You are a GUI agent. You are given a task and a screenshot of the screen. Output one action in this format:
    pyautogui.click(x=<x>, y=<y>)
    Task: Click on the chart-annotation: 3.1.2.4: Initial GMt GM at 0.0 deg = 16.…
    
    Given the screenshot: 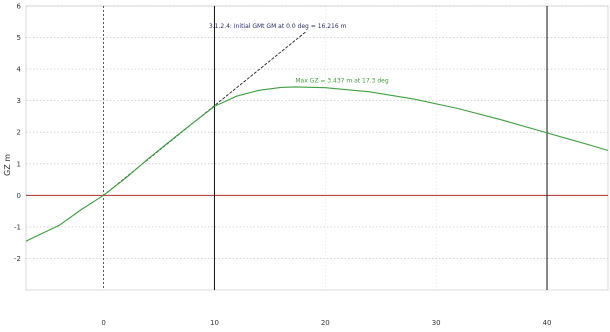 What is the action you would take?
    pyautogui.click(x=278, y=26)
    